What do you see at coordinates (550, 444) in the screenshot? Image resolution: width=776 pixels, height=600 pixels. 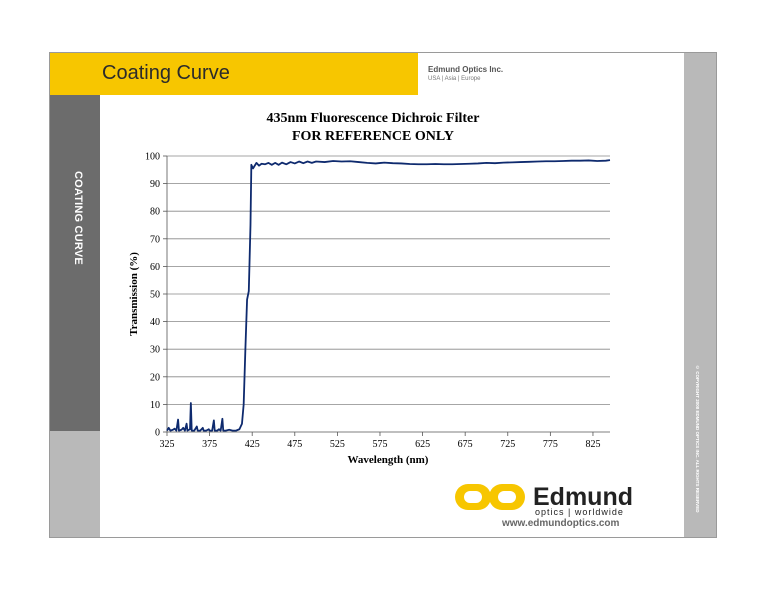 I see `x-tick-label: 775` at bounding box center [550, 444].